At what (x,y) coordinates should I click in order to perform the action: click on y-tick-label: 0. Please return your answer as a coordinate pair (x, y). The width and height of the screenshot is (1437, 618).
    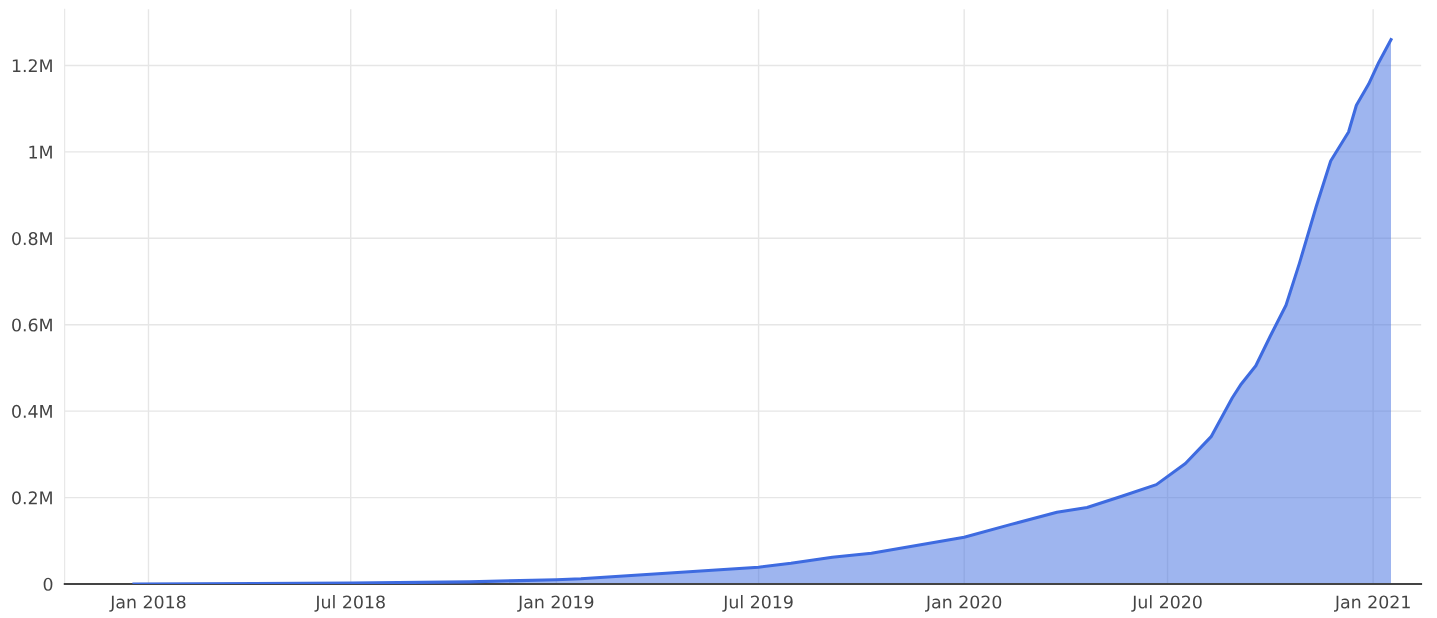
    Looking at the image, I should click on (48, 584).